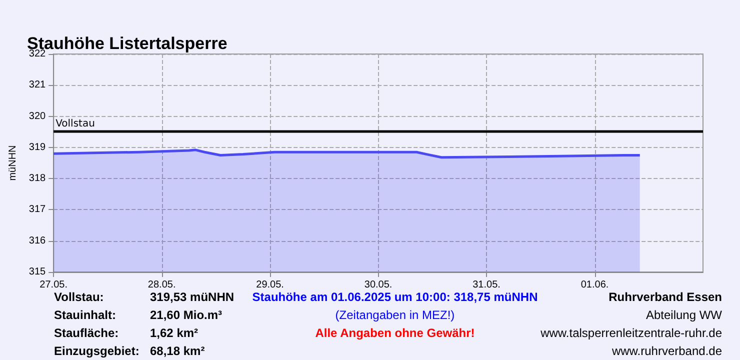  Describe the element at coordinates (97, 351) in the screenshot. I see `text: Einzugsgebiet:` at that location.